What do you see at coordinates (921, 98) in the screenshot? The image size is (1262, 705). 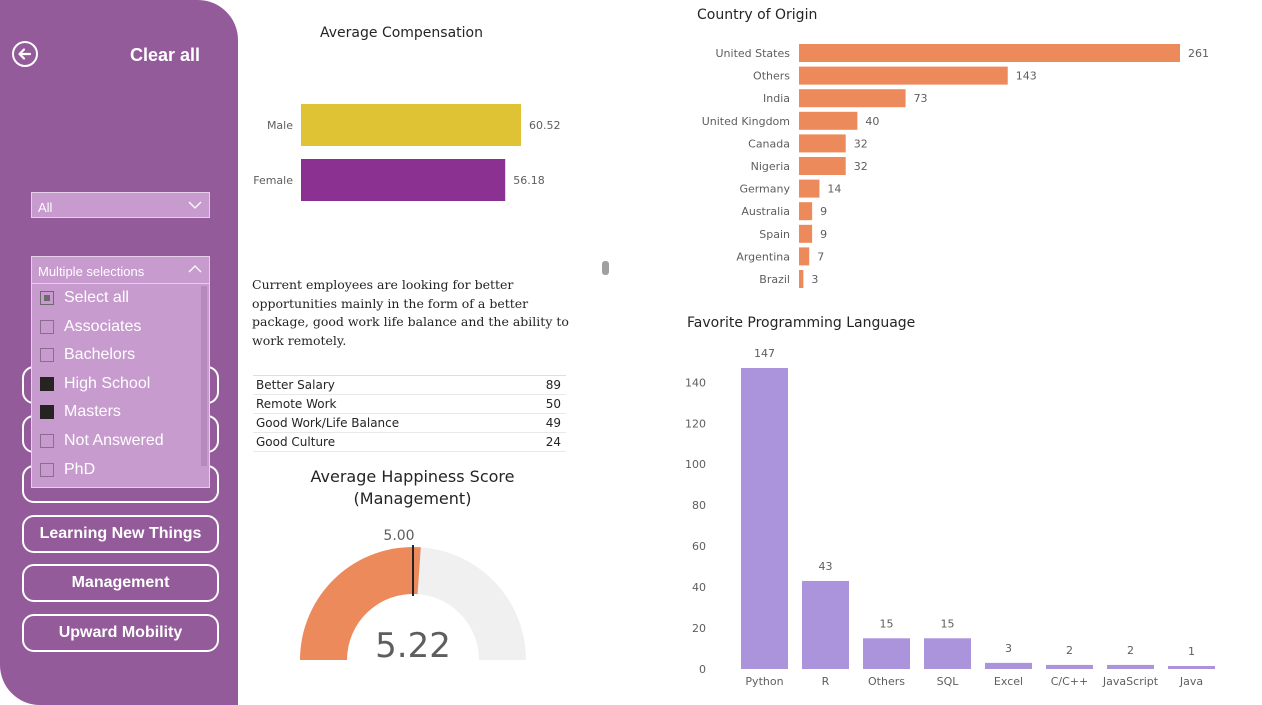 I see `country-value-label: 73` at bounding box center [921, 98].